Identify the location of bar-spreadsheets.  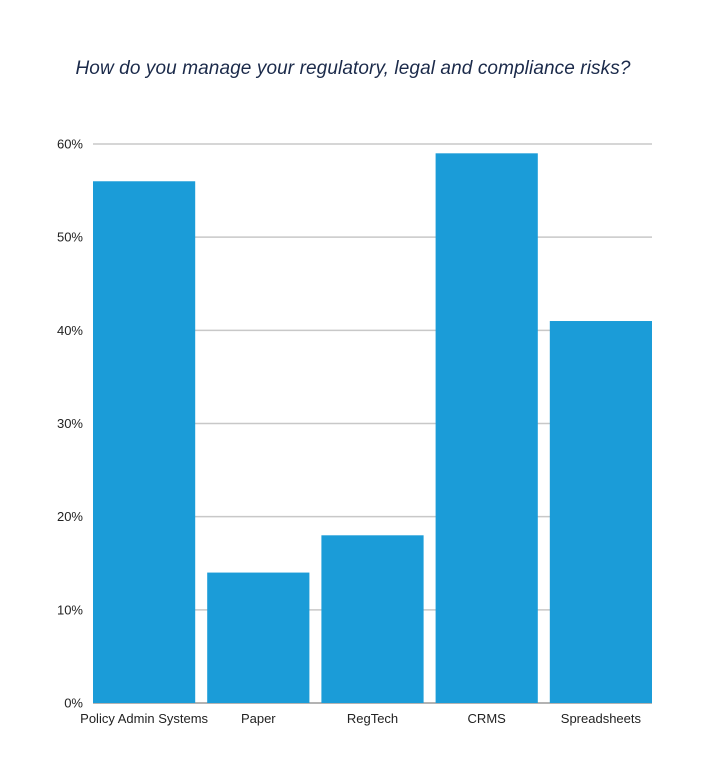
(600, 512).